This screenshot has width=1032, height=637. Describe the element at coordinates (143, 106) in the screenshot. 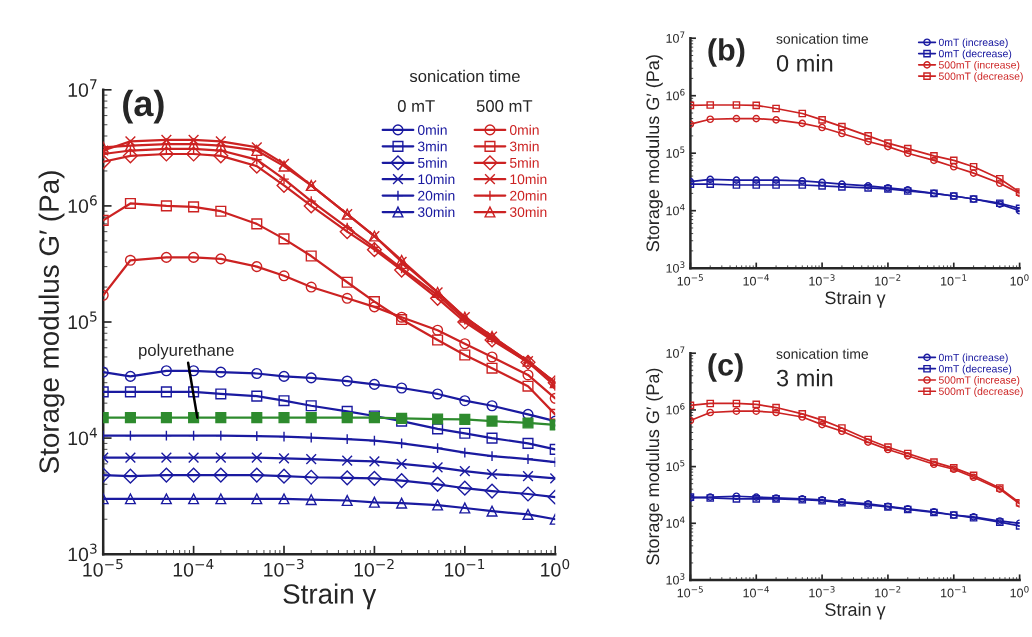

I see `chart-title: (a)` at that location.